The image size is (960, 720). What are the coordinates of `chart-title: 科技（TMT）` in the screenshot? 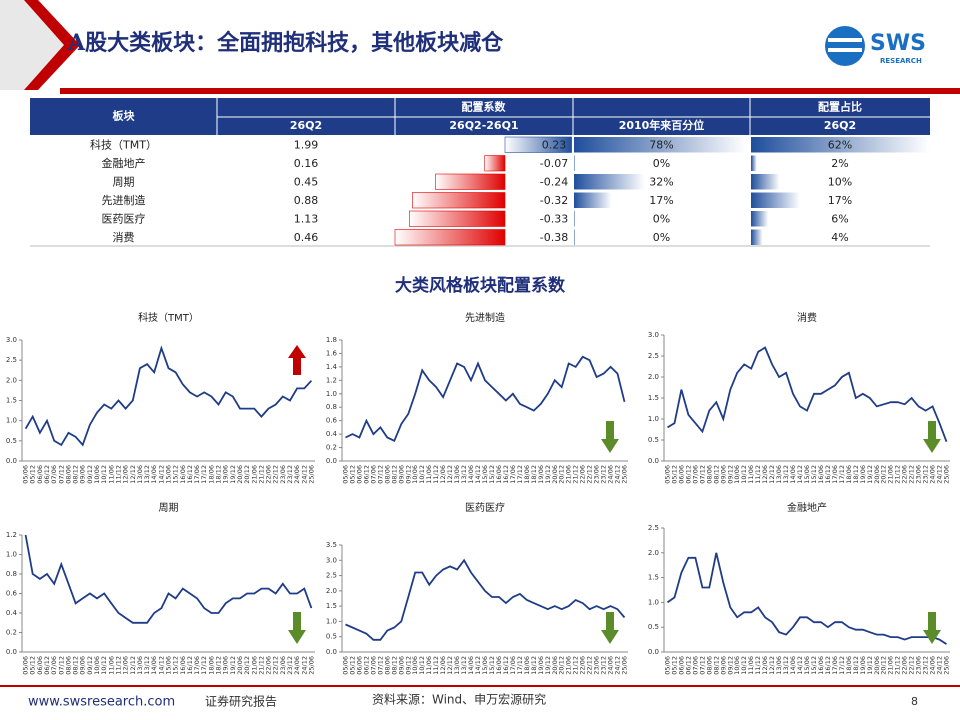 It's located at (168, 317).